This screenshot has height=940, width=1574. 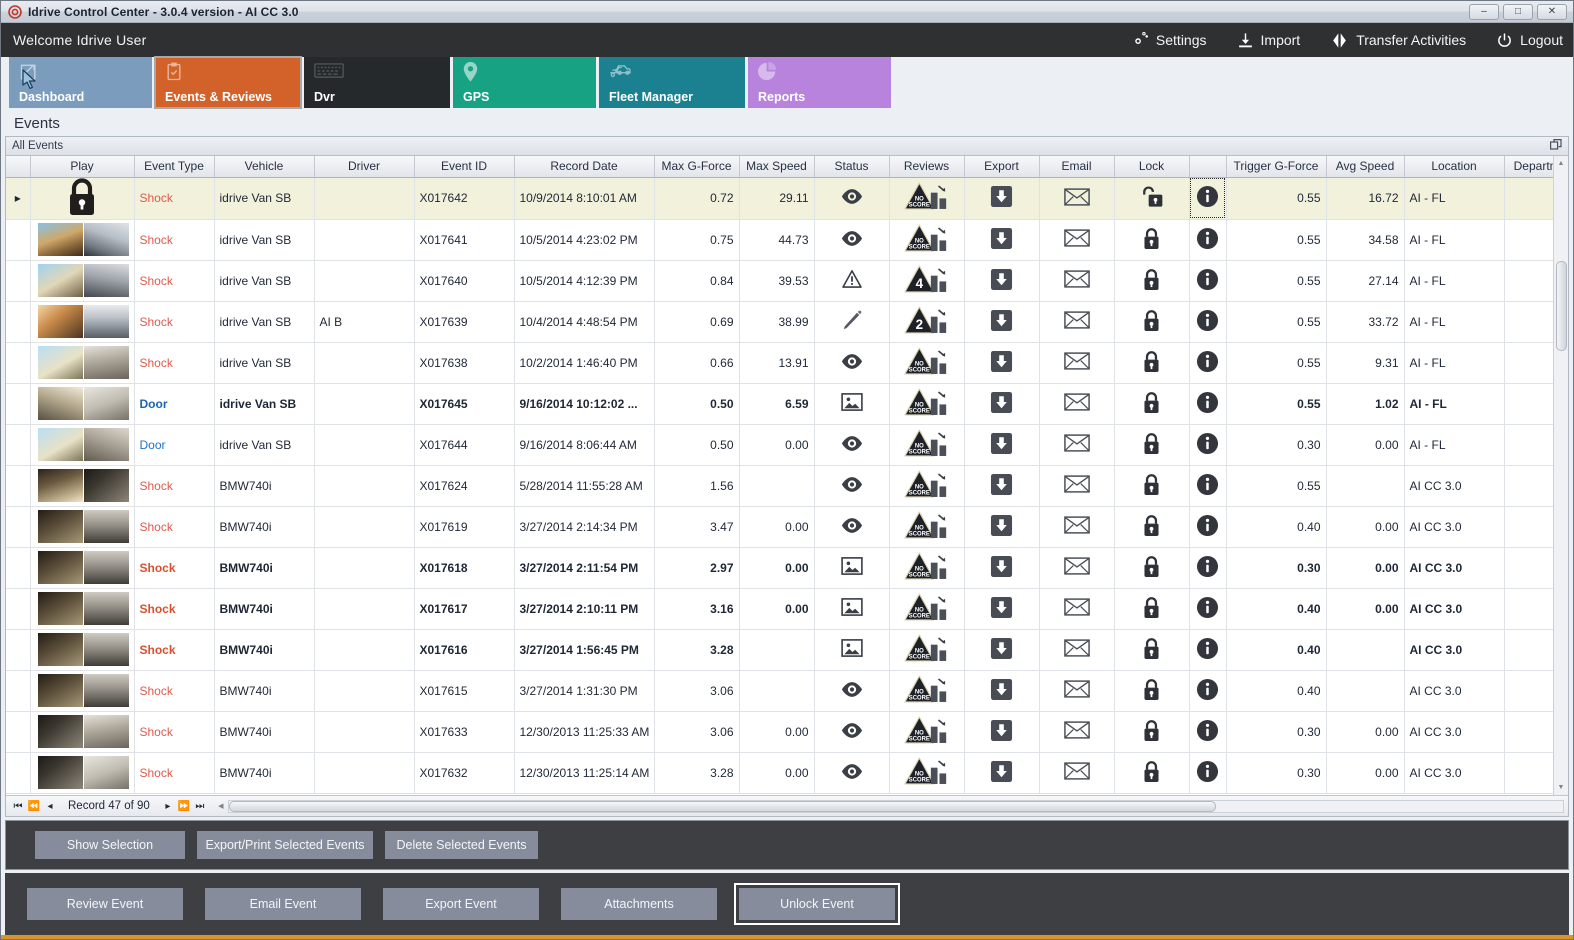 I want to click on show-selection-button: Show Selection, so click(x=110, y=845).